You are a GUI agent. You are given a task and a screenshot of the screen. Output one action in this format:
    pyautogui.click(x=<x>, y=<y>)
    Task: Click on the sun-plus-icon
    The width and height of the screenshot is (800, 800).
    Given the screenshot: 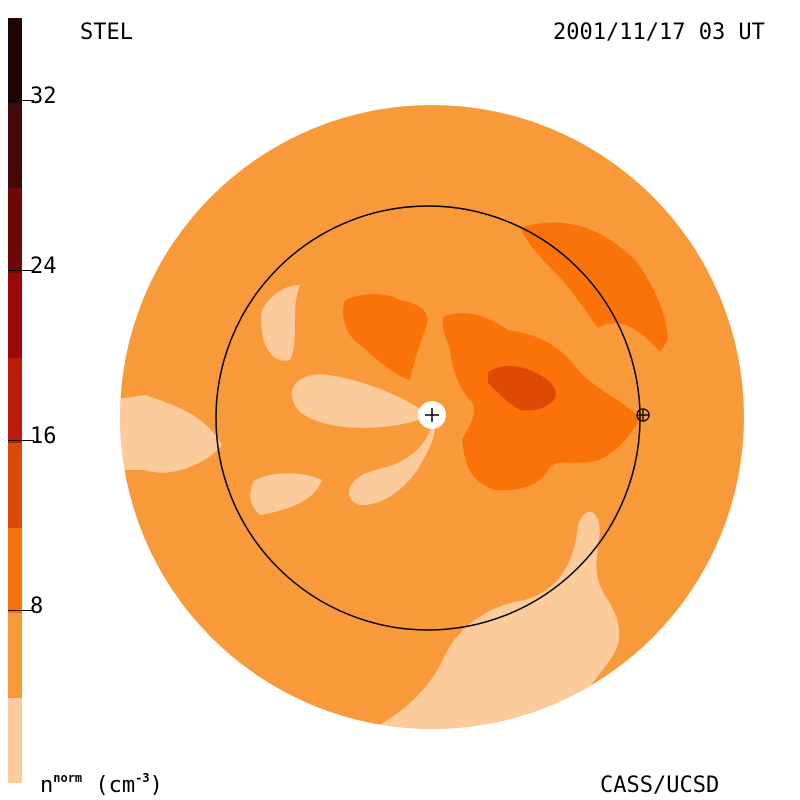 What is the action you would take?
    pyautogui.click(x=432, y=415)
    